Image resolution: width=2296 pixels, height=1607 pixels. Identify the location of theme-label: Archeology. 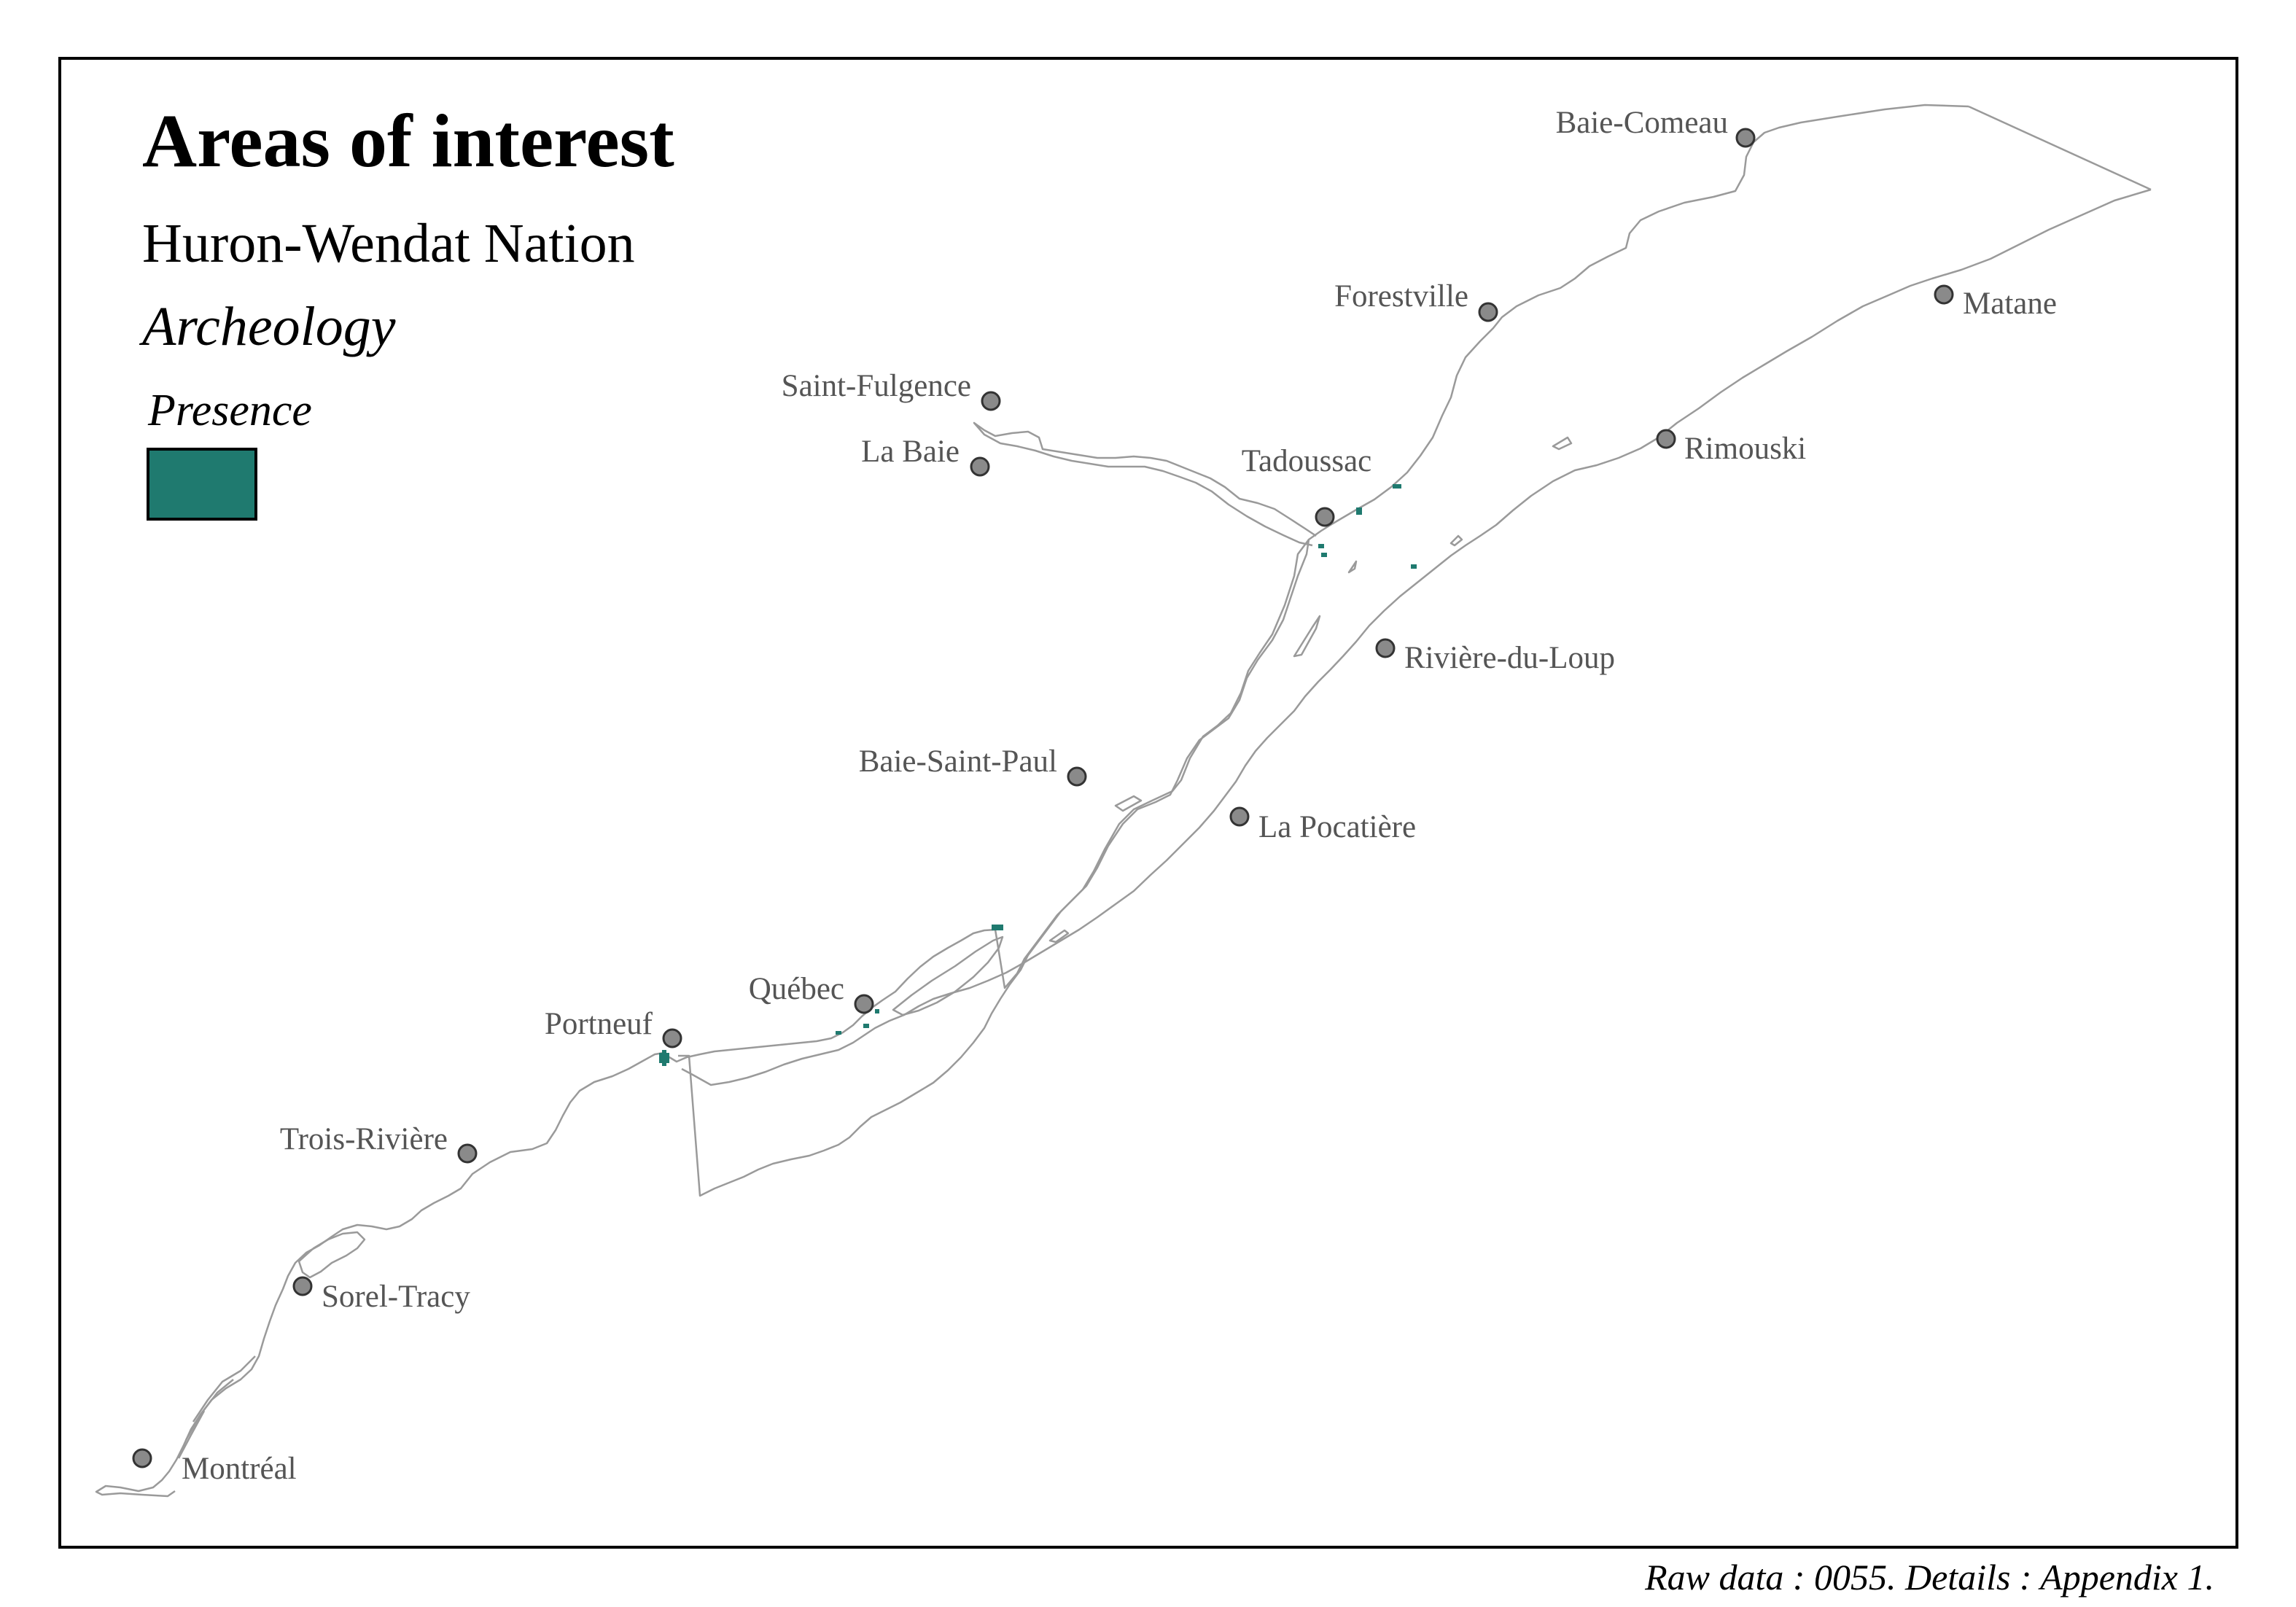
(269, 326).